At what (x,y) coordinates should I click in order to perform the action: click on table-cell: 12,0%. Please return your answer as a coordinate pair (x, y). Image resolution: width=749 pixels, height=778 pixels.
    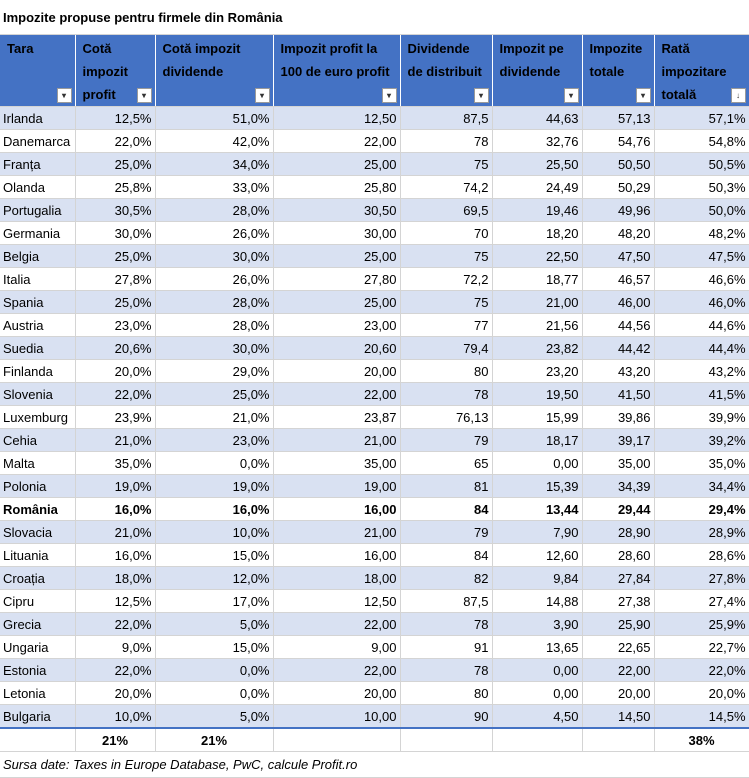
    Looking at the image, I should click on (214, 578).